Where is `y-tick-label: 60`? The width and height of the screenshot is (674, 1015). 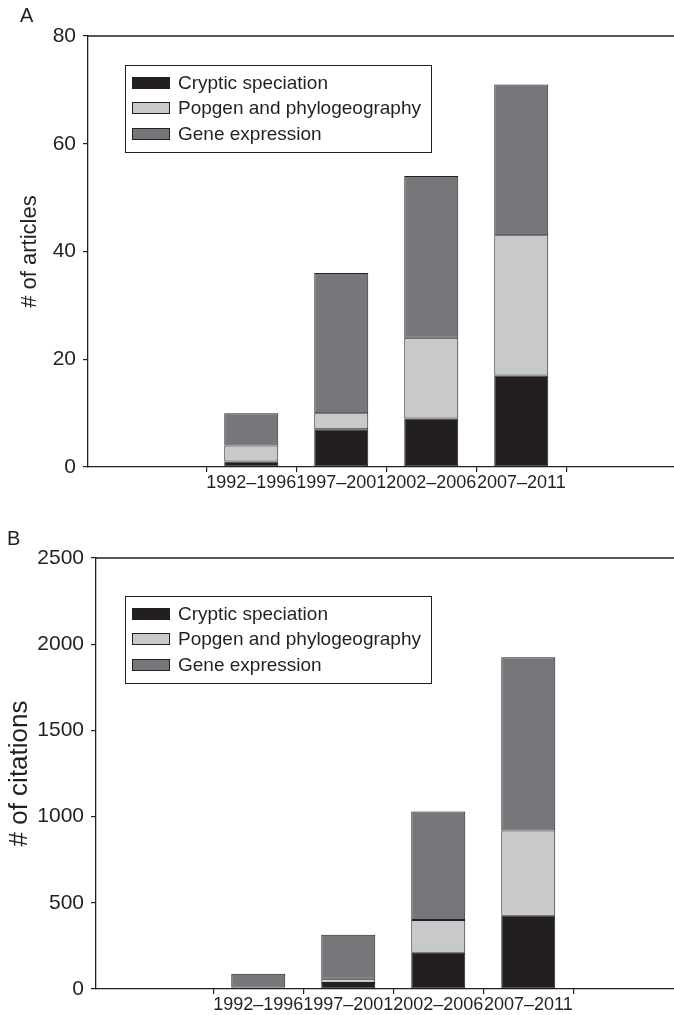 y-tick-label: 60 is located at coordinates (64, 142).